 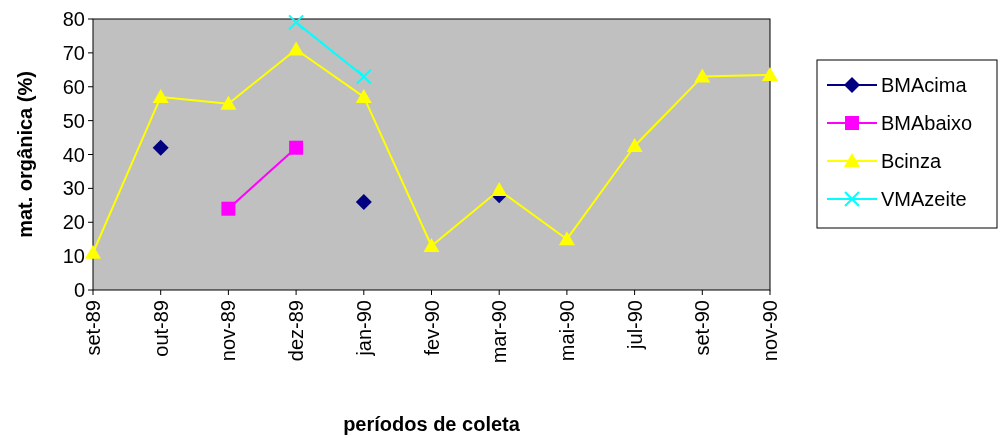 I want to click on x-tick-label: nov-89, so click(x=228, y=331).